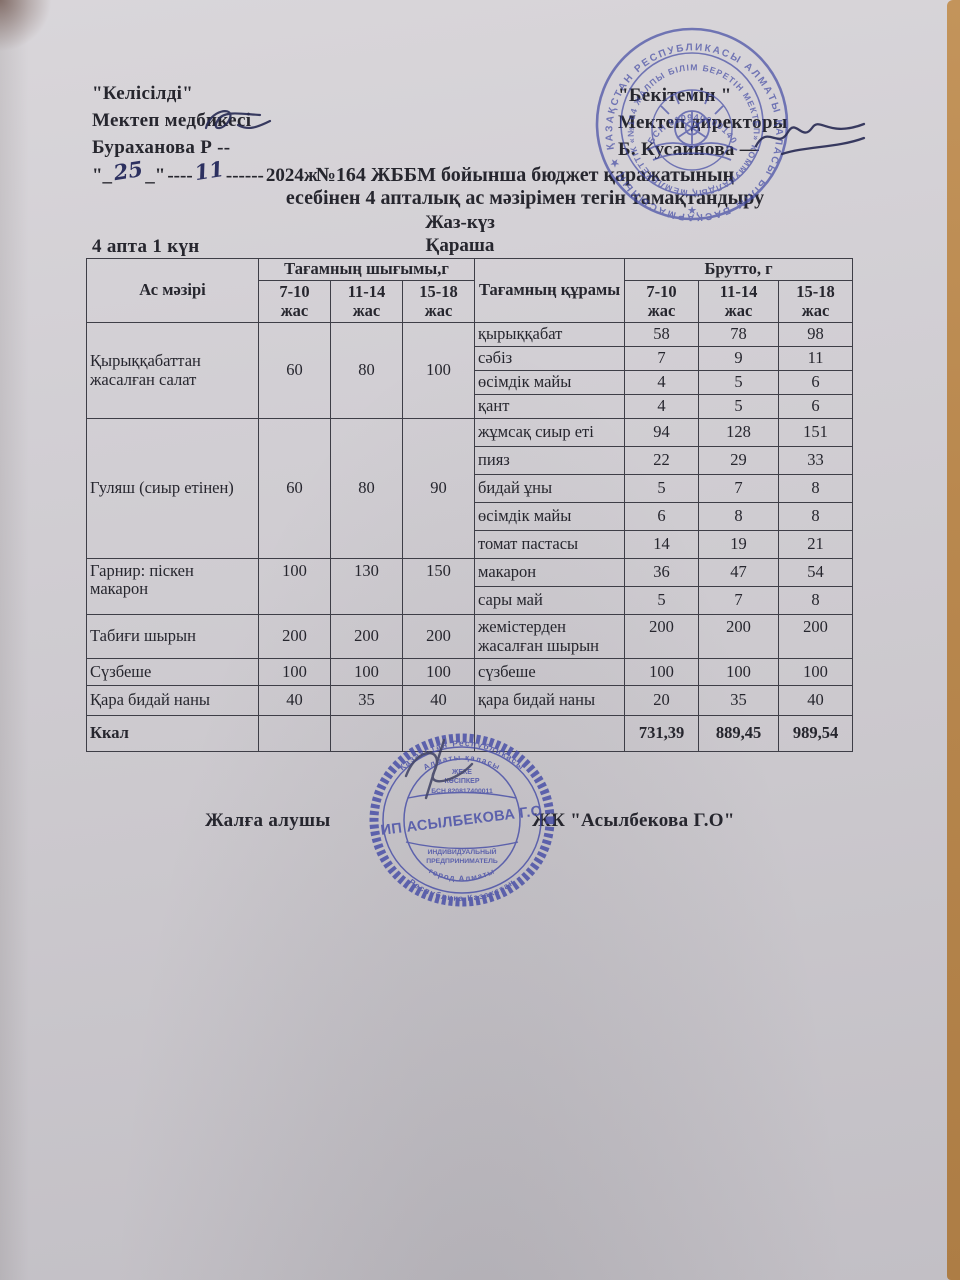 The width and height of the screenshot is (960, 1280). I want to click on dish-cell: Табиғи шырын, so click(172, 636).